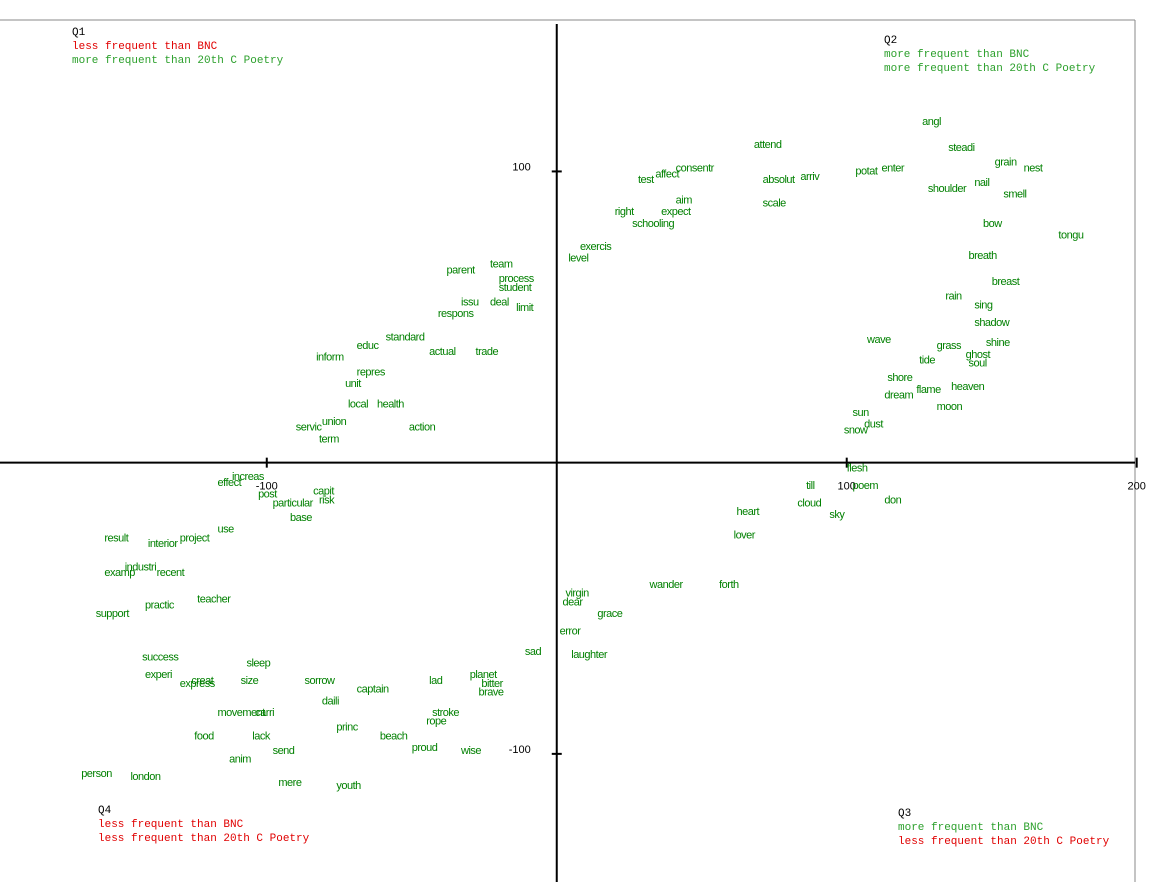 The width and height of the screenshot is (1157, 882). Describe the element at coordinates (347, 728) in the screenshot. I see `word-point: princ` at that location.